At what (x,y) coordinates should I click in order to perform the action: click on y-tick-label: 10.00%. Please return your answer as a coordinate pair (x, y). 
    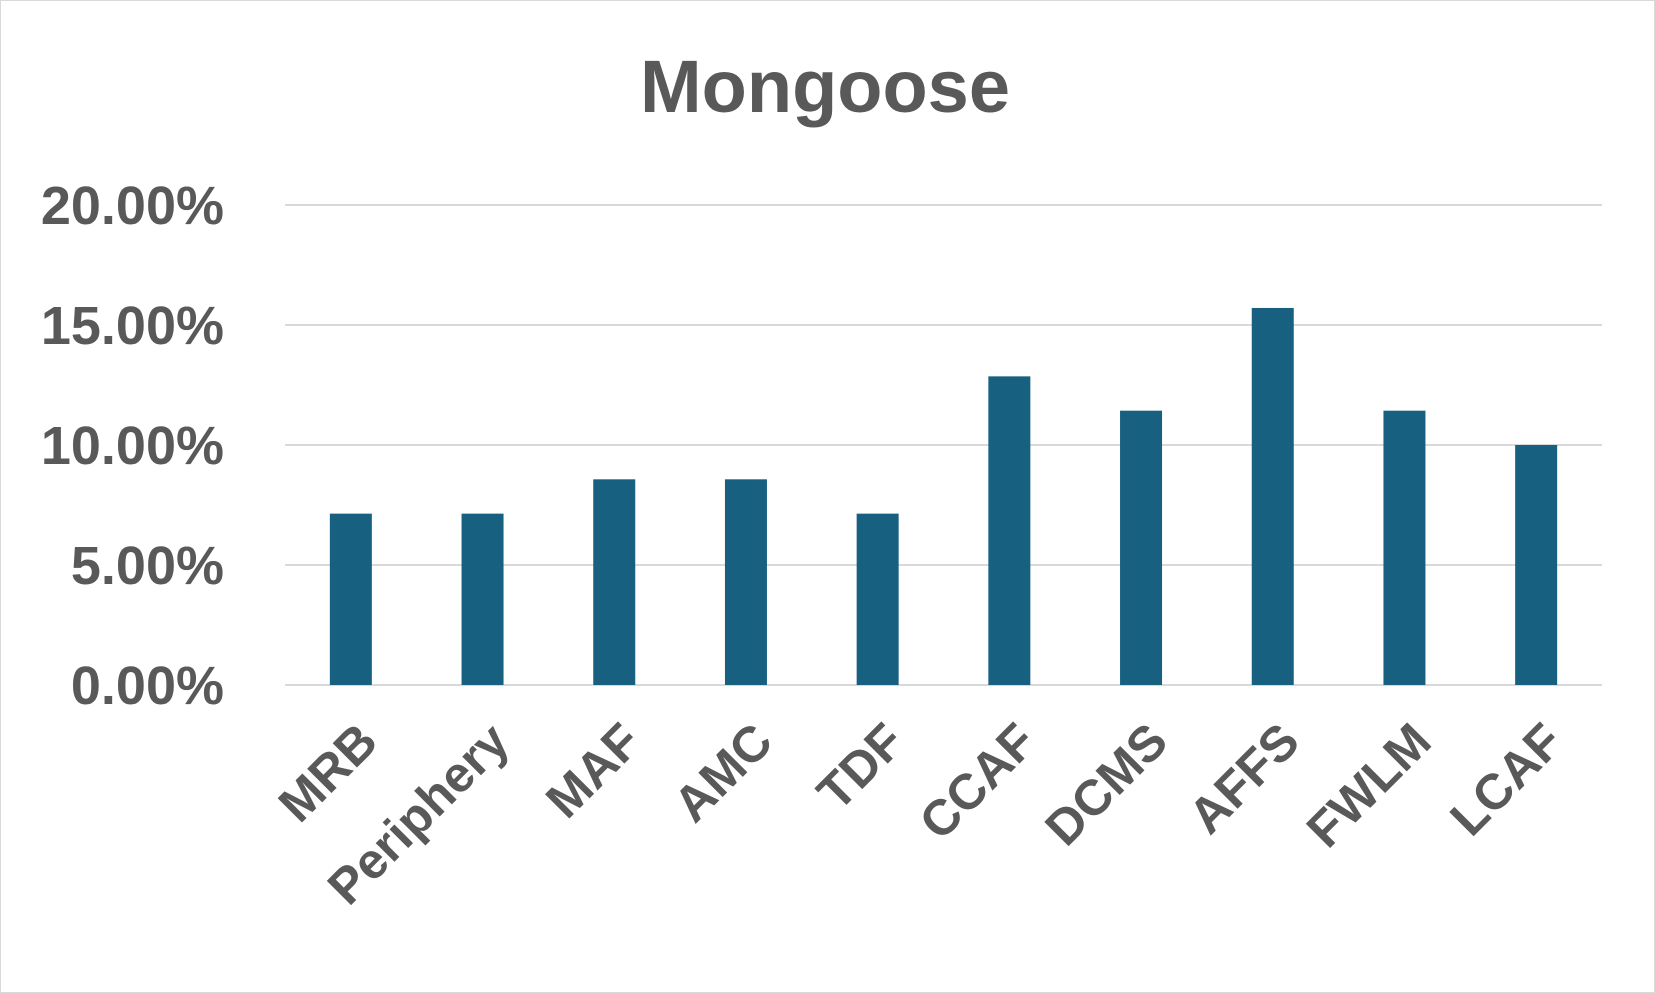
    Looking at the image, I should click on (132, 446).